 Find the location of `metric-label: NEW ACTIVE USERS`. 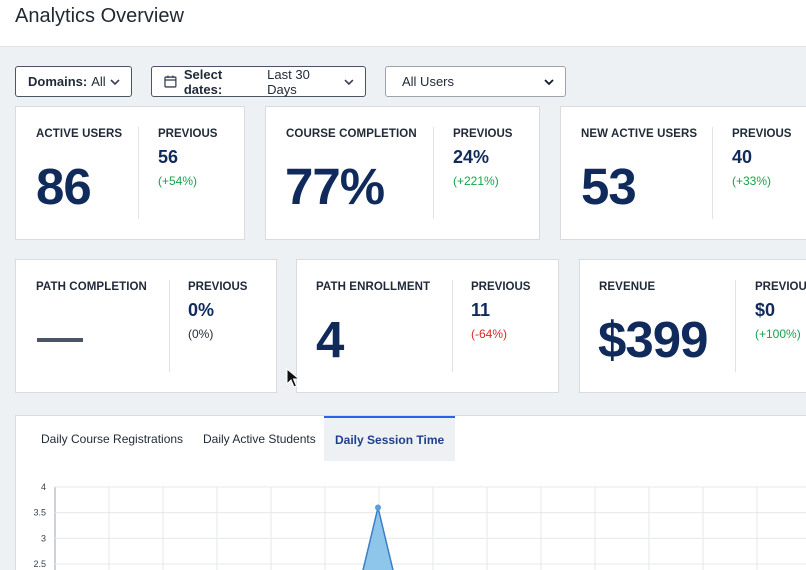

metric-label: NEW ACTIVE USERS is located at coordinates (639, 134).